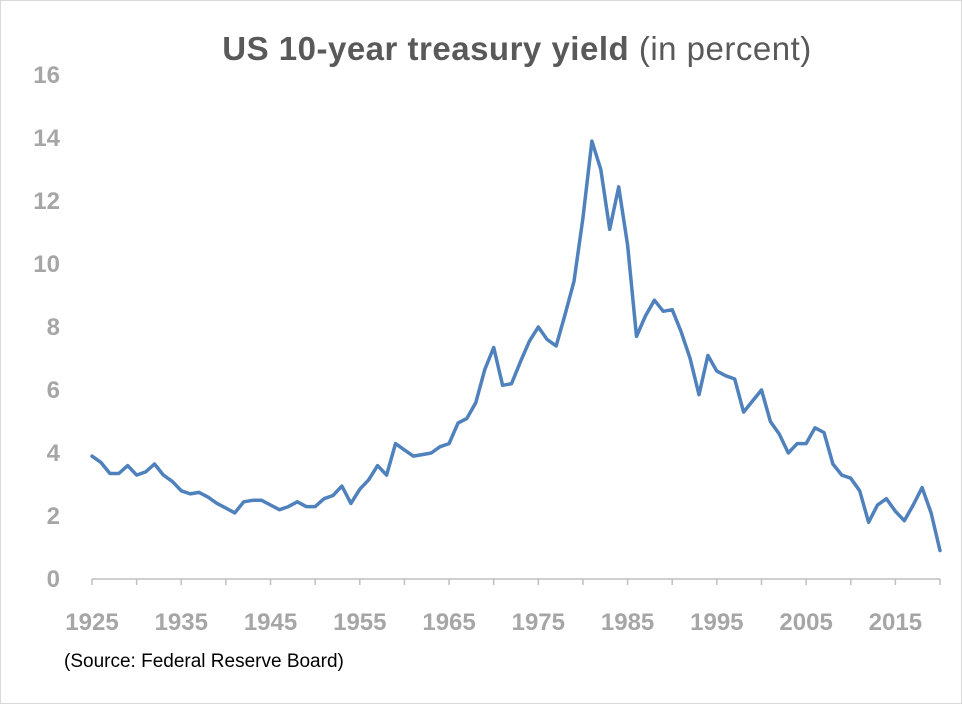 The height and width of the screenshot is (704, 962). Describe the element at coordinates (426, 48) in the screenshot. I see `chart-title-main: US 10-year treasury yield` at that location.